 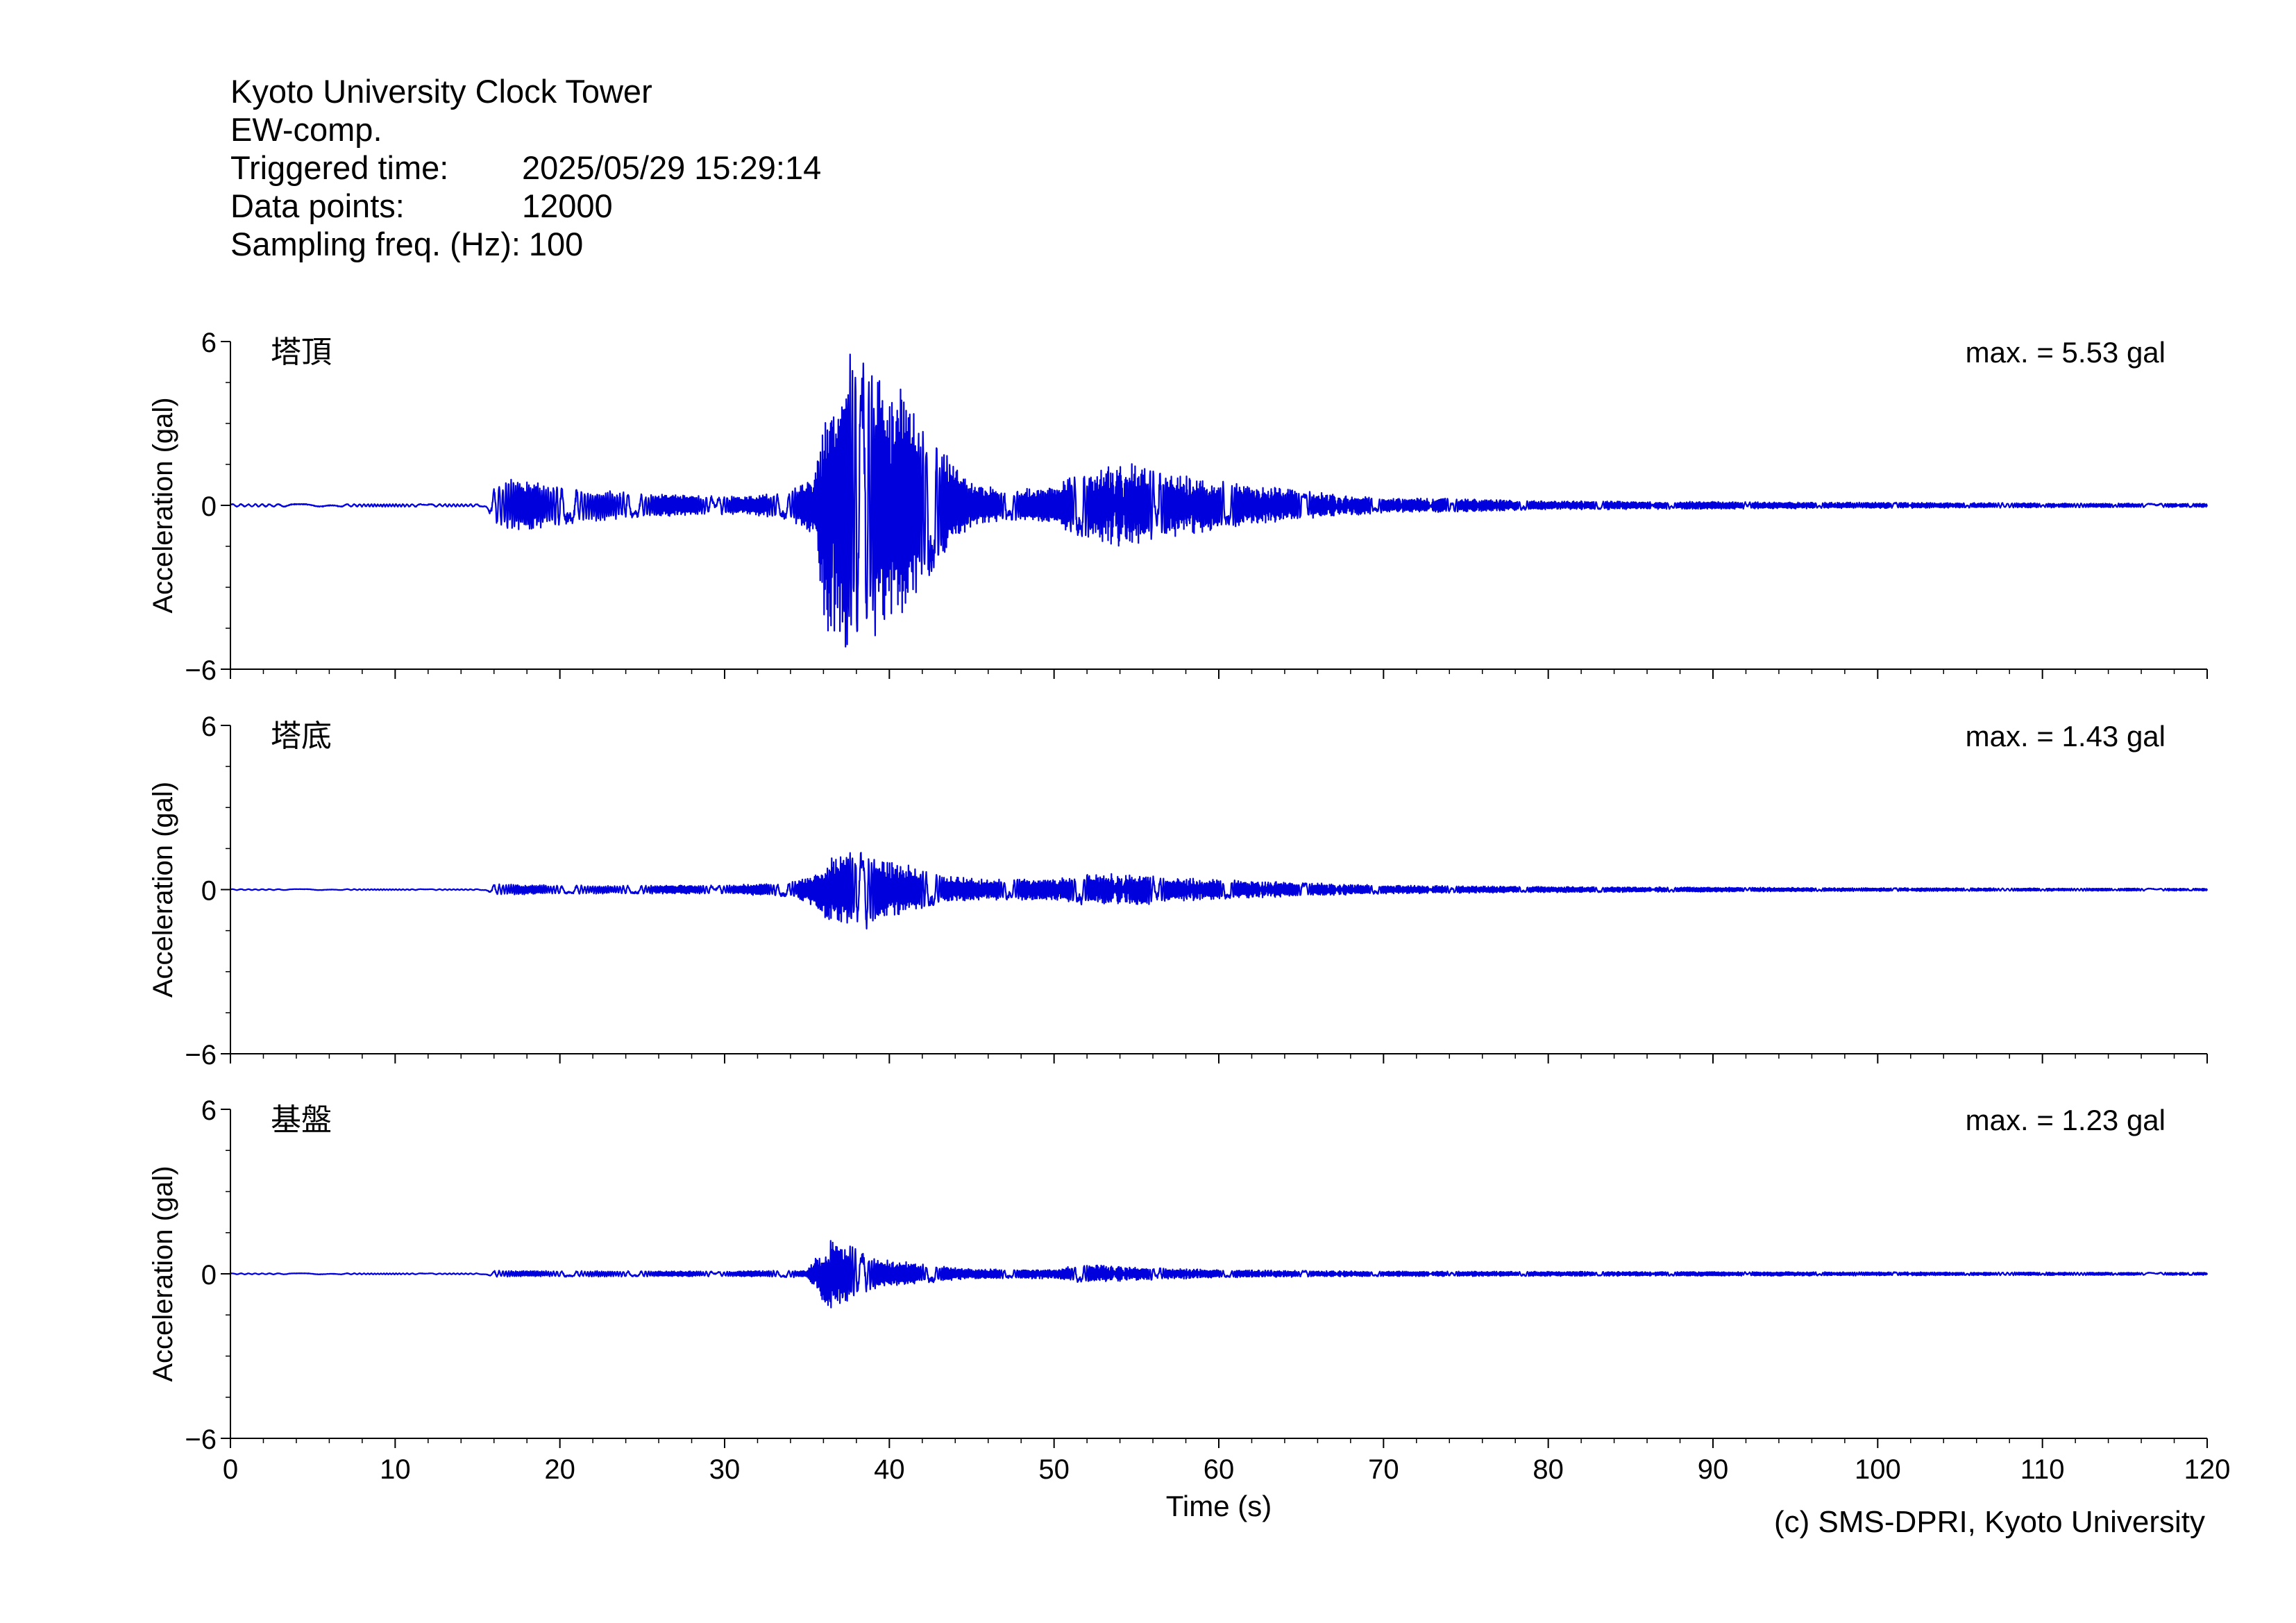 What do you see at coordinates (339, 167) in the screenshot?
I see `triggered-time-label: Triggered time:` at bounding box center [339, 167].